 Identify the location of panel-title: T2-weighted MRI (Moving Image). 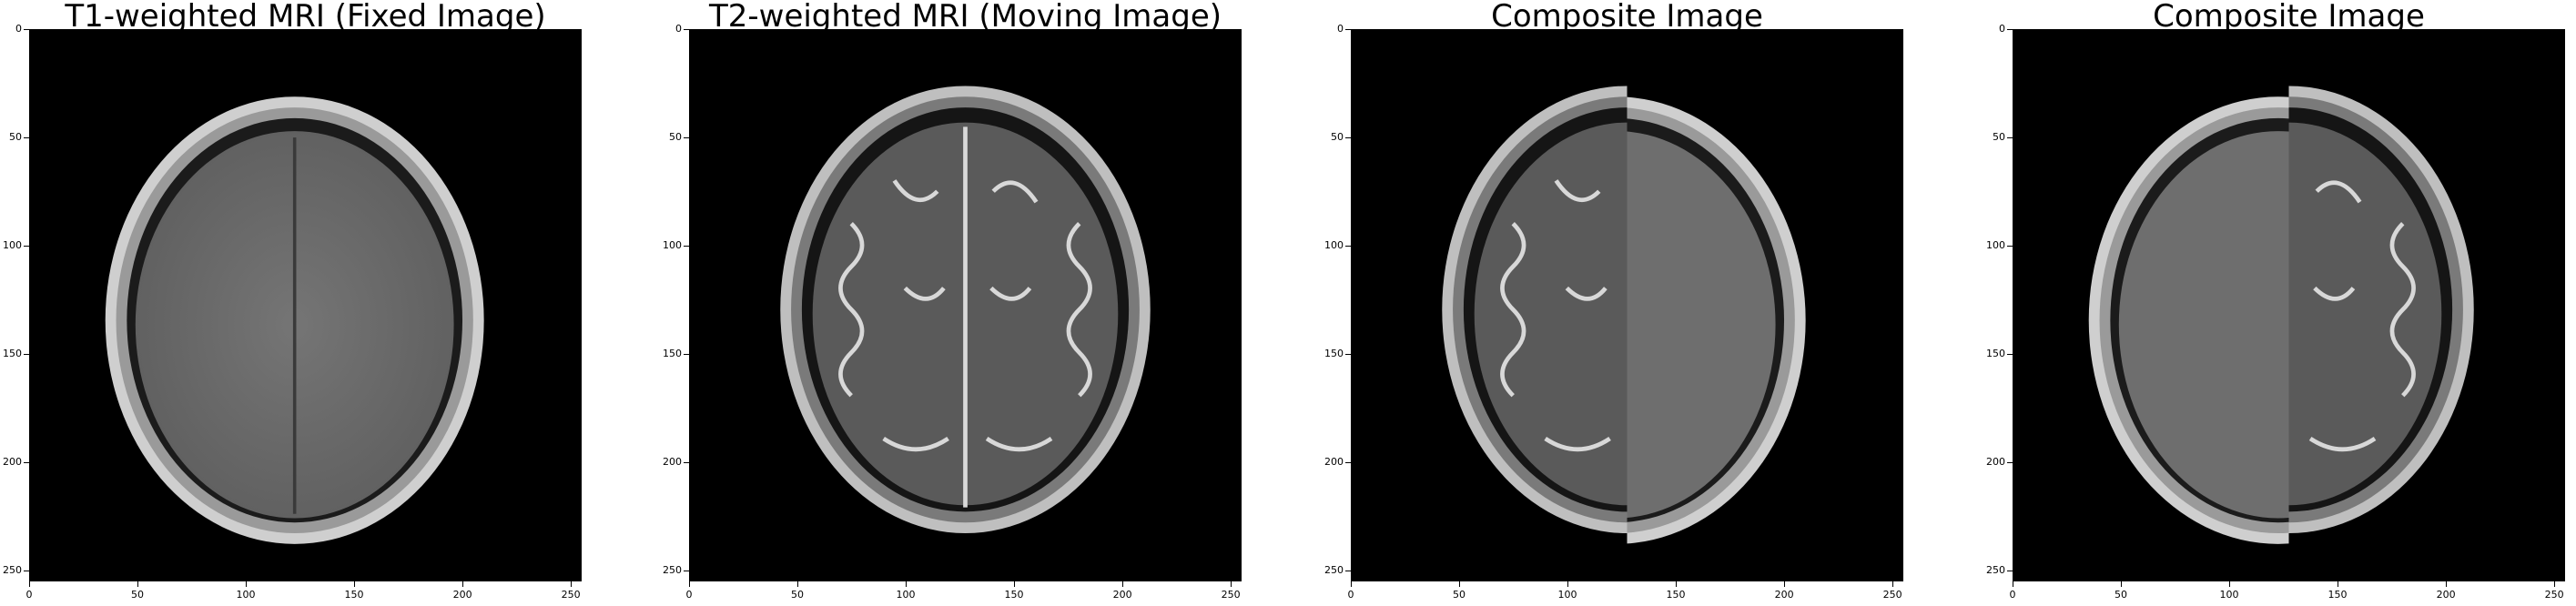
(965, 18).